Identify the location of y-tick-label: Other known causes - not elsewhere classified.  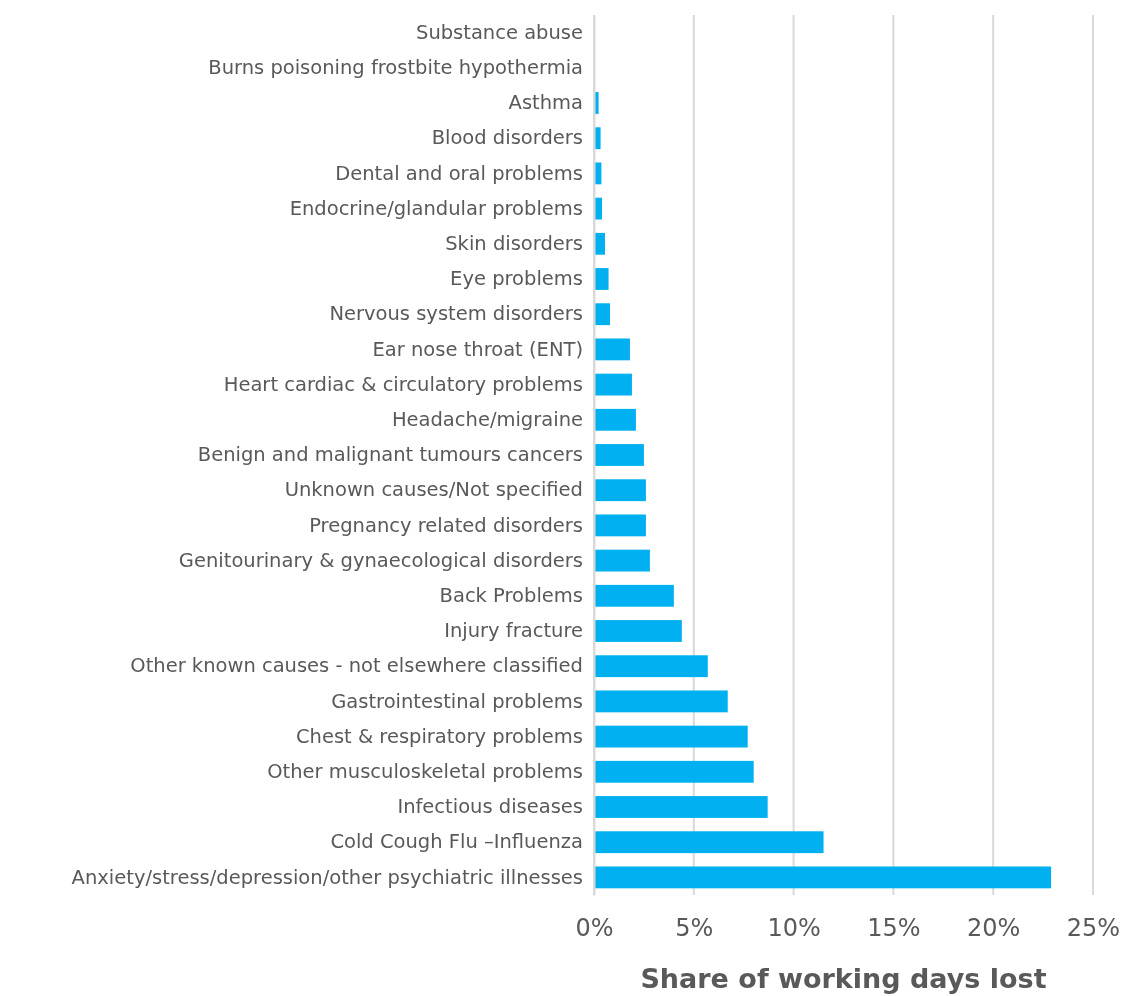
(356, 666).